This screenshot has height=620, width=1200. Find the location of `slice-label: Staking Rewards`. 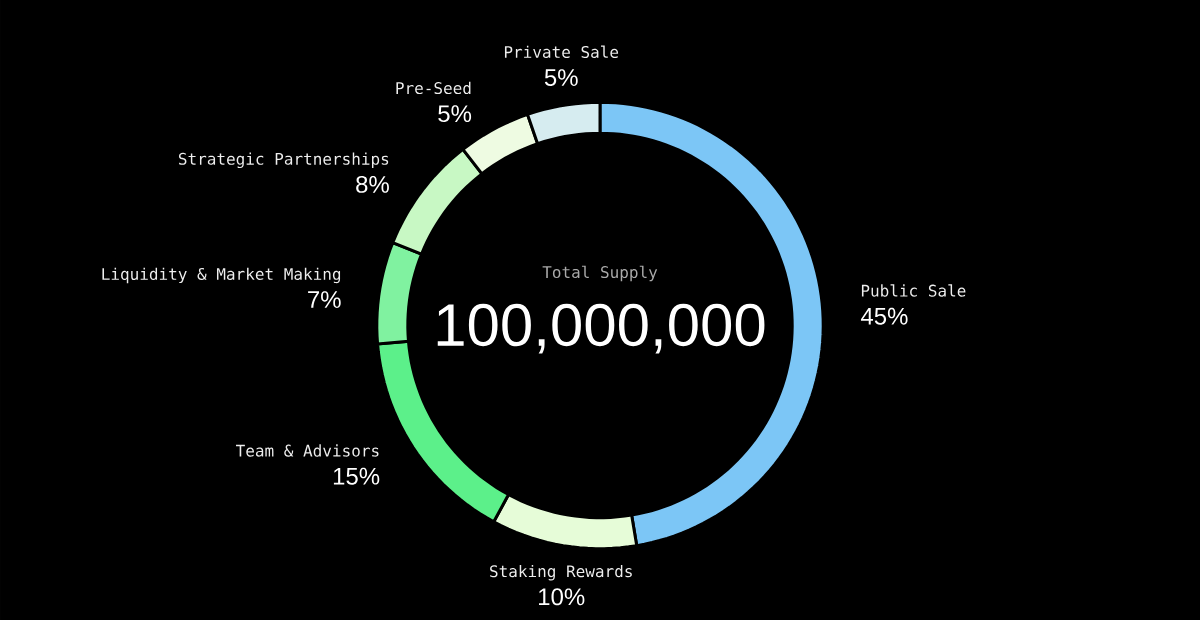

slice-label: Staking Rewards is located at coordinates (561, 572).